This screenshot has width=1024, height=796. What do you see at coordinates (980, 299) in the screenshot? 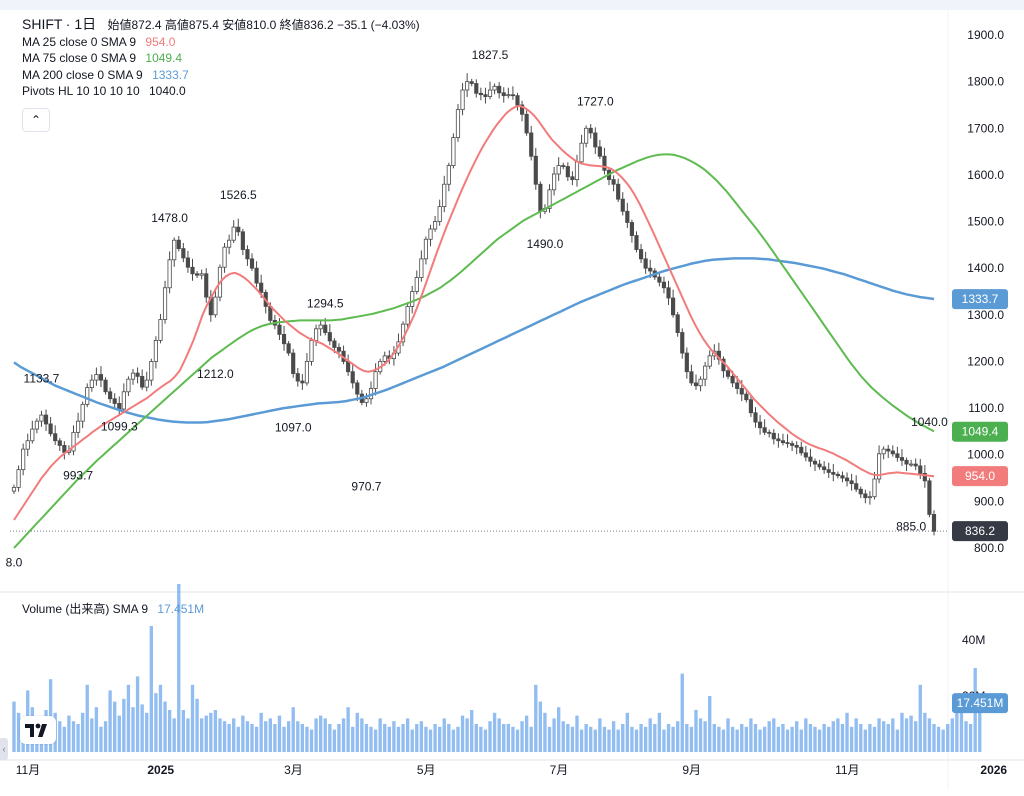
I see `last-value-text: 1333.7` at bounding box center [980, 299].